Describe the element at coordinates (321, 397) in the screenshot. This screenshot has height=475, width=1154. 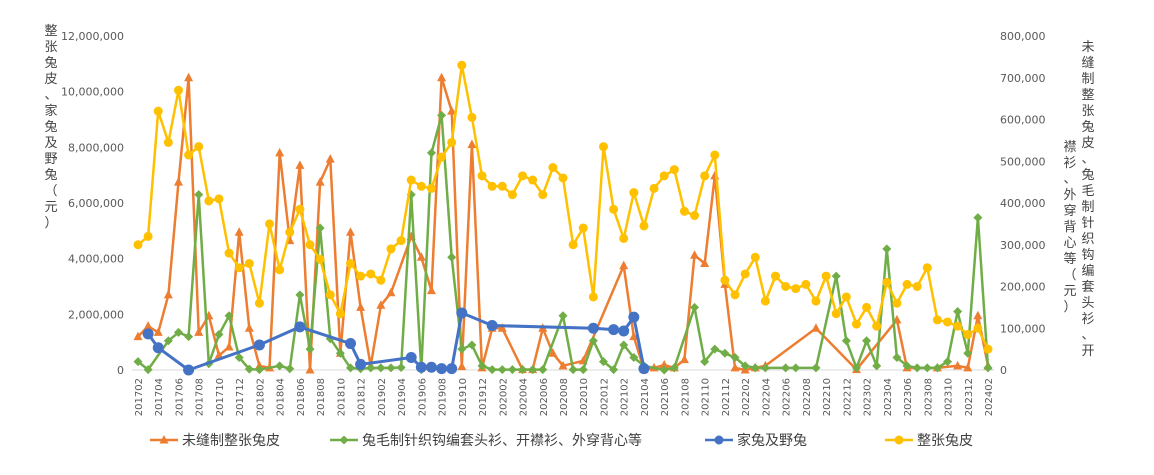
I see `x-tick-label: 201808` at that location.